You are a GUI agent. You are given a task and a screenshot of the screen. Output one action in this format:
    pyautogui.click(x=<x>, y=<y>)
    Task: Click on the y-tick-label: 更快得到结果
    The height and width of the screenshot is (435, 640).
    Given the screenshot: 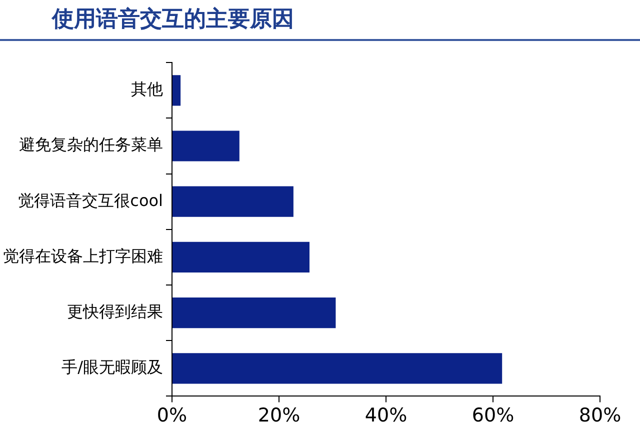 What is the action you would take?
    pyautogui.click(x=115, y=311)
    